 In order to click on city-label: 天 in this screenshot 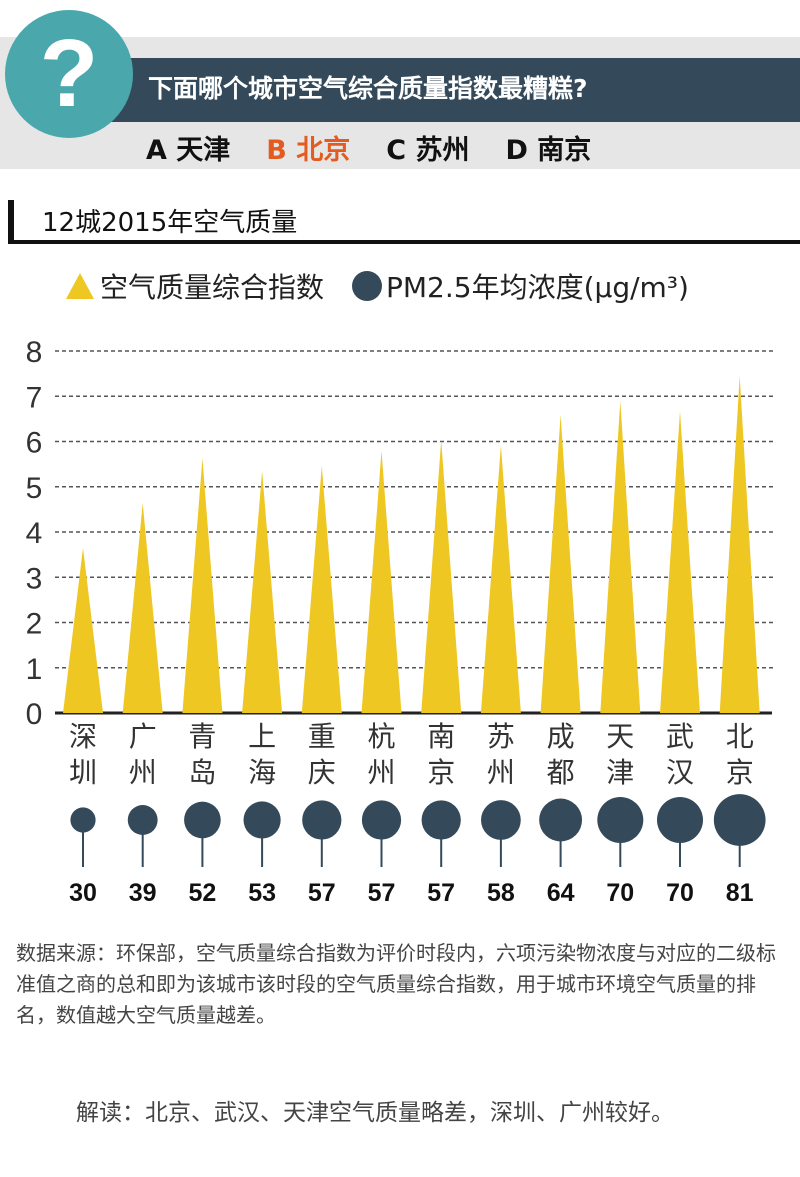, I will do `click(620, 736)`.